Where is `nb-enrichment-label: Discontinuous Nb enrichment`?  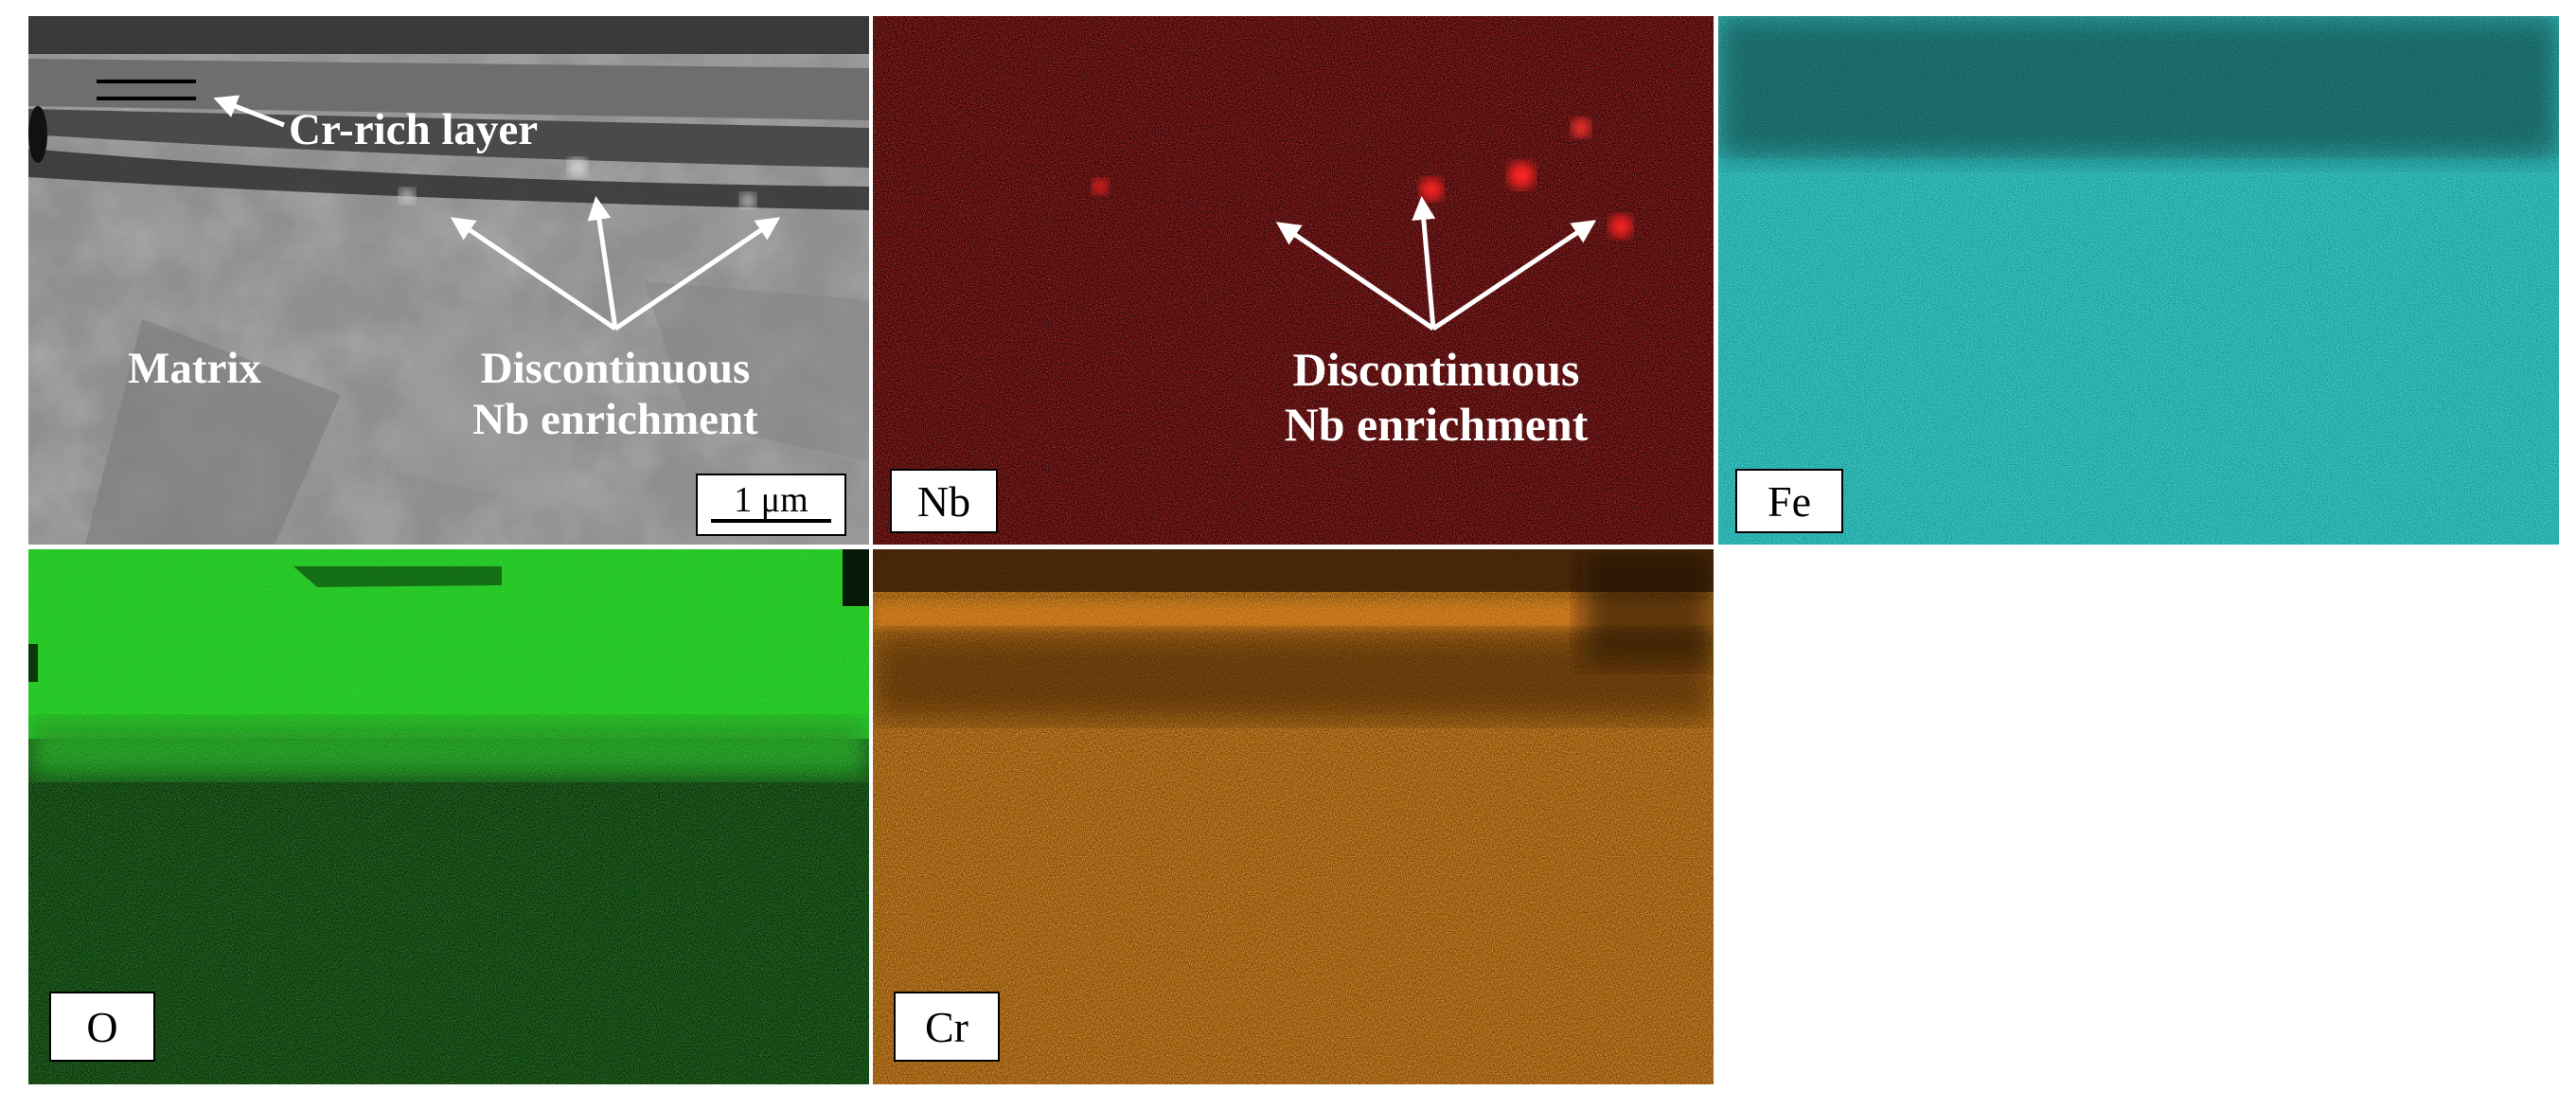 nb-enrichment-label: Discontinuous Nb enrichment is located at coordinates (616, 394).